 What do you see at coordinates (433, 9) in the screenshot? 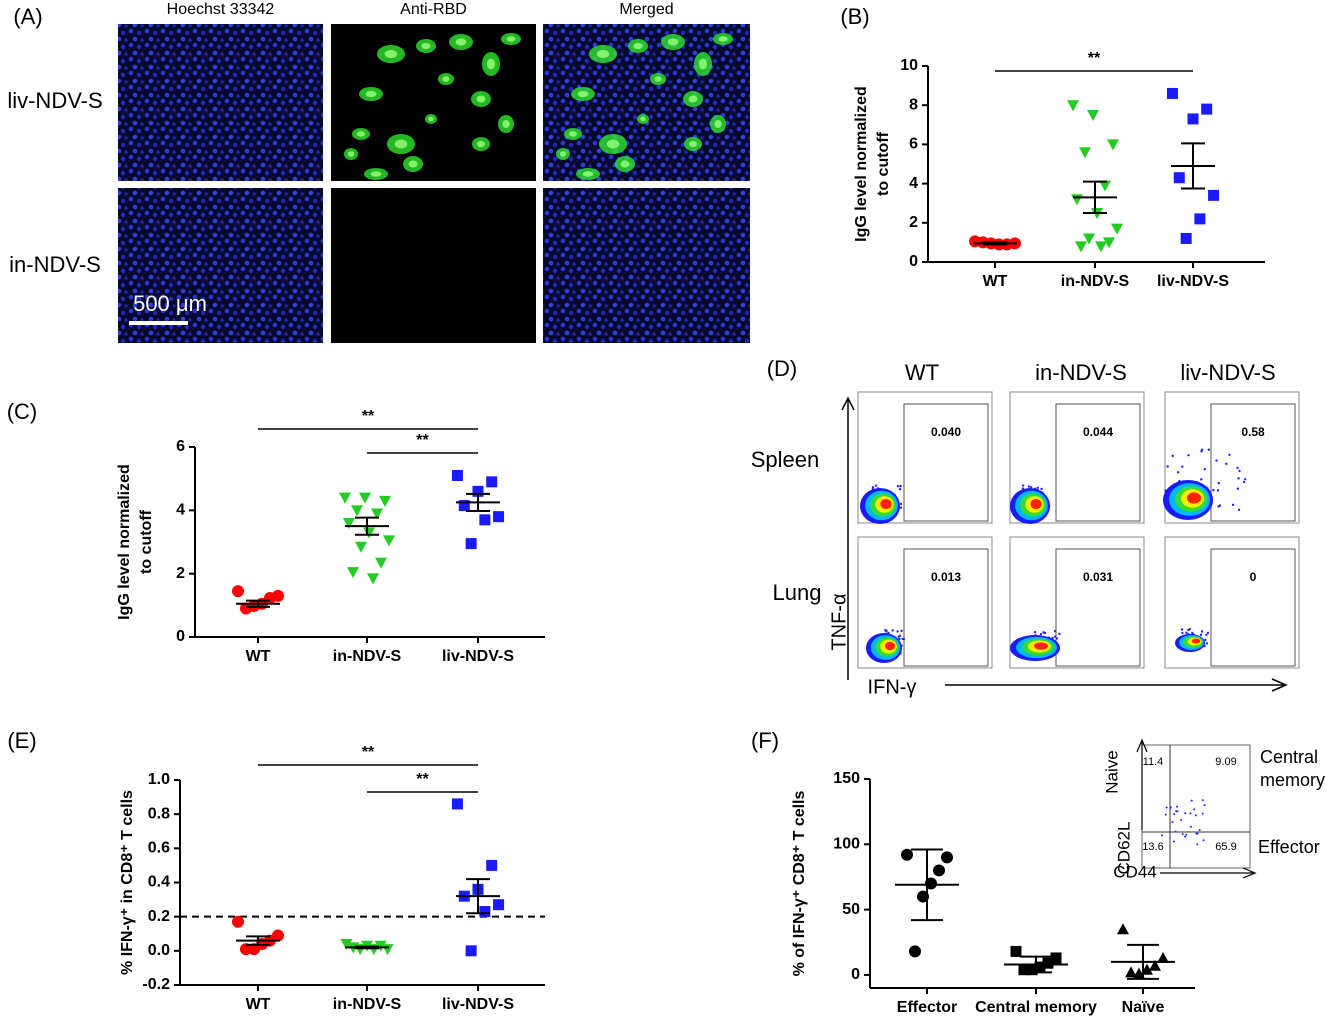
I see `column-header: Anti-RBD` at bounding box center [433, 9].